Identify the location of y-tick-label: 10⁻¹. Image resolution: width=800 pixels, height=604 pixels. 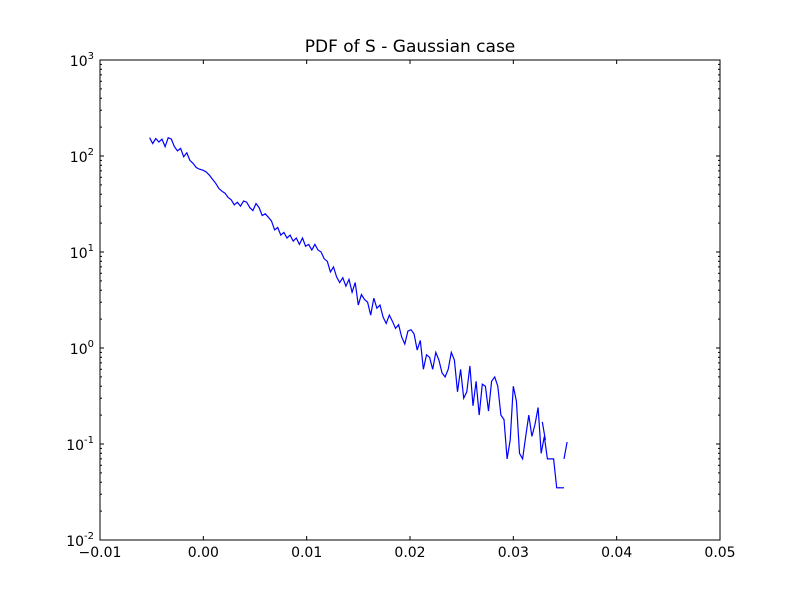
(80, 444).